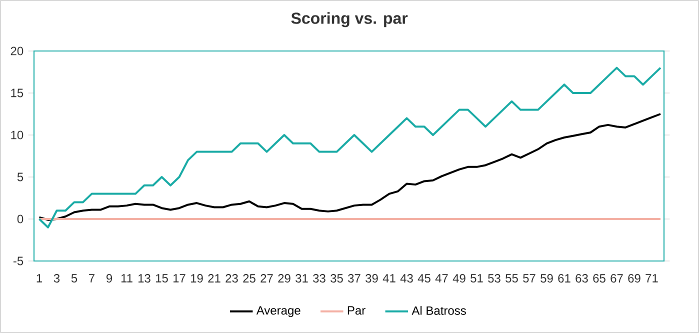  What do you see at coordinates (39, 278) in the screenshot?
I see `x-tick-label: 1` at bounding box center [39, 278].